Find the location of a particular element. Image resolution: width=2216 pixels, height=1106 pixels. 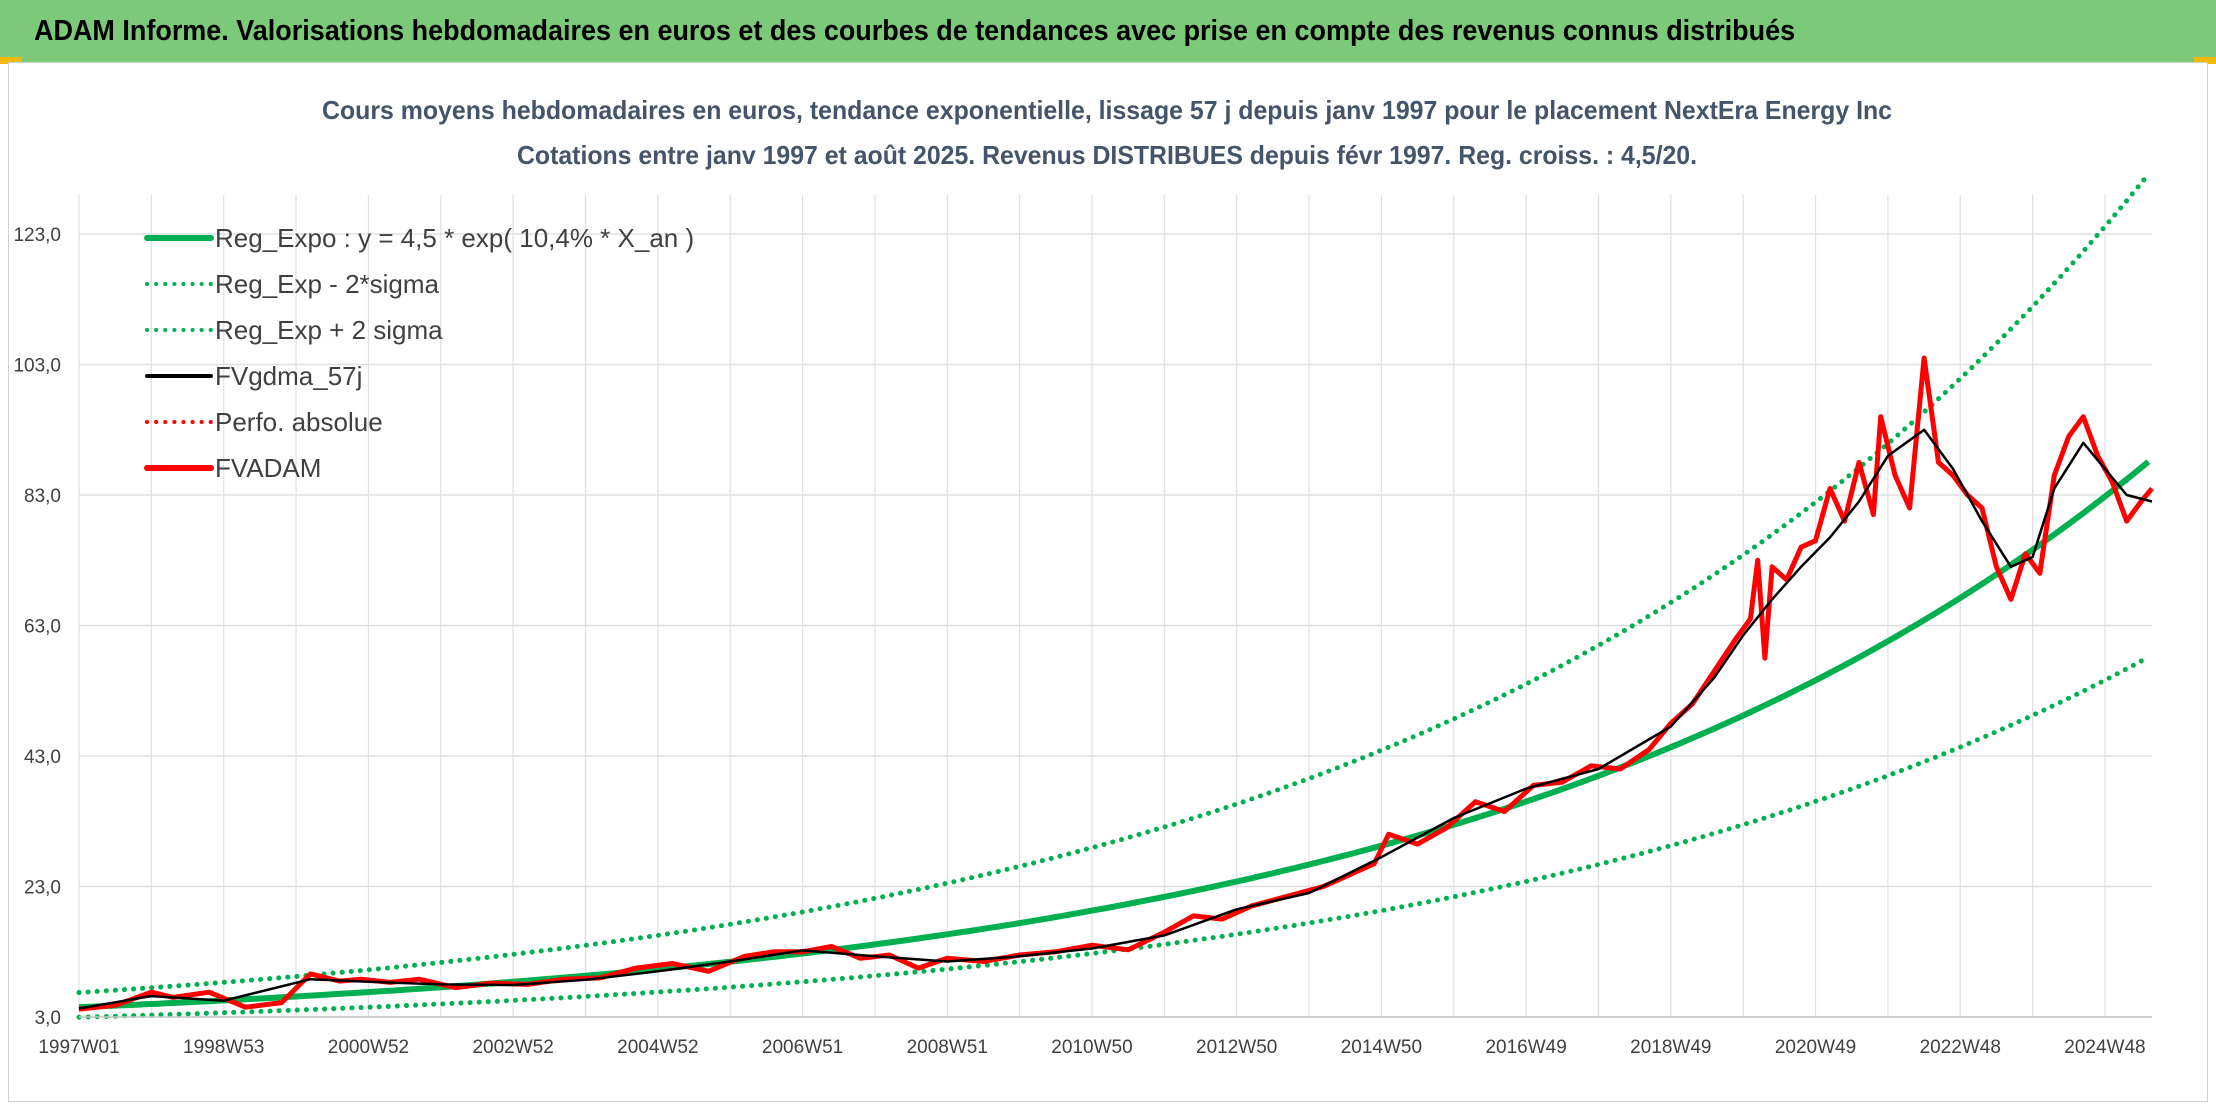

legend-reg-exp-minus-2-sigma-label: Reg_Exp - 2*sigma is located at coordinates (327, 284).